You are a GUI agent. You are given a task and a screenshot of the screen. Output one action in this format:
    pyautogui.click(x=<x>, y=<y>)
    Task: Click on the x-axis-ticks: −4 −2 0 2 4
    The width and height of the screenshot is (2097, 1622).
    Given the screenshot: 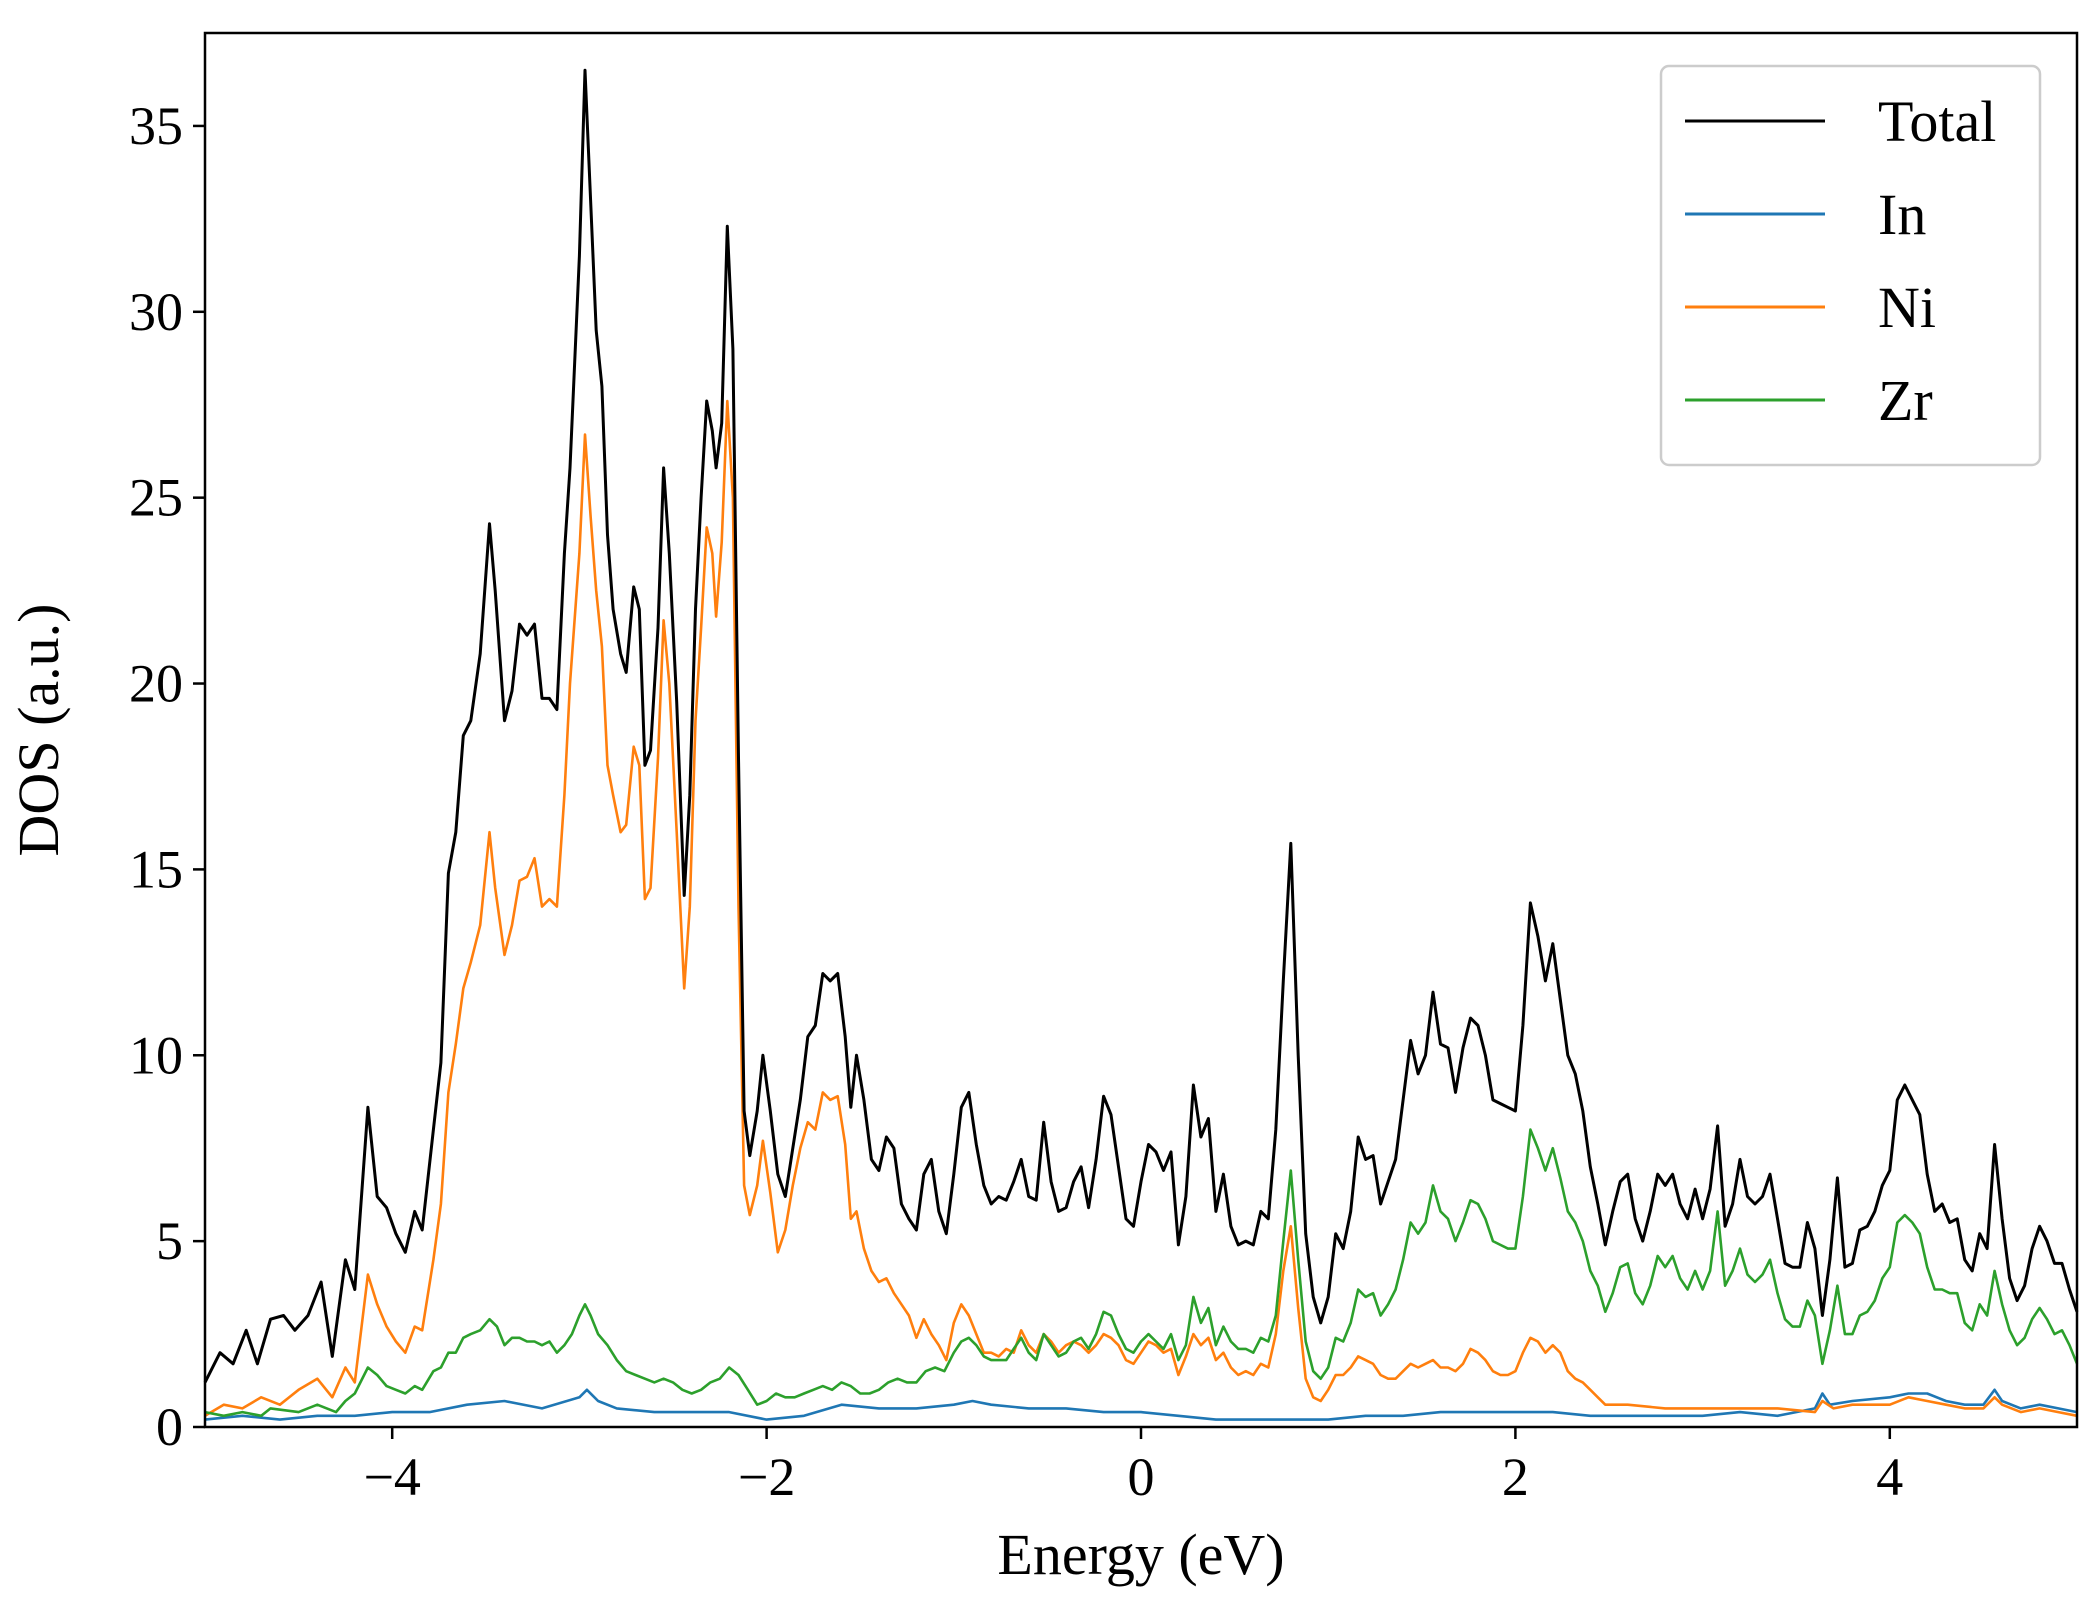 What is the action you would take?
    pyautogui.click(x=1133, y=1467)
    